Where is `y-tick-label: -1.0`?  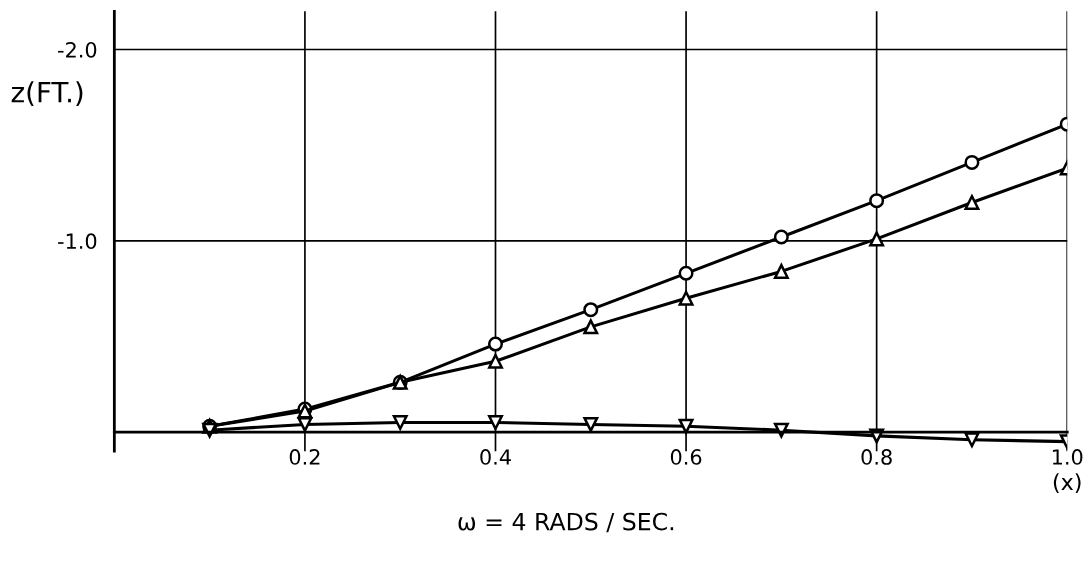
y-tick-label: -1.0 is located at coordinates (77, 241).